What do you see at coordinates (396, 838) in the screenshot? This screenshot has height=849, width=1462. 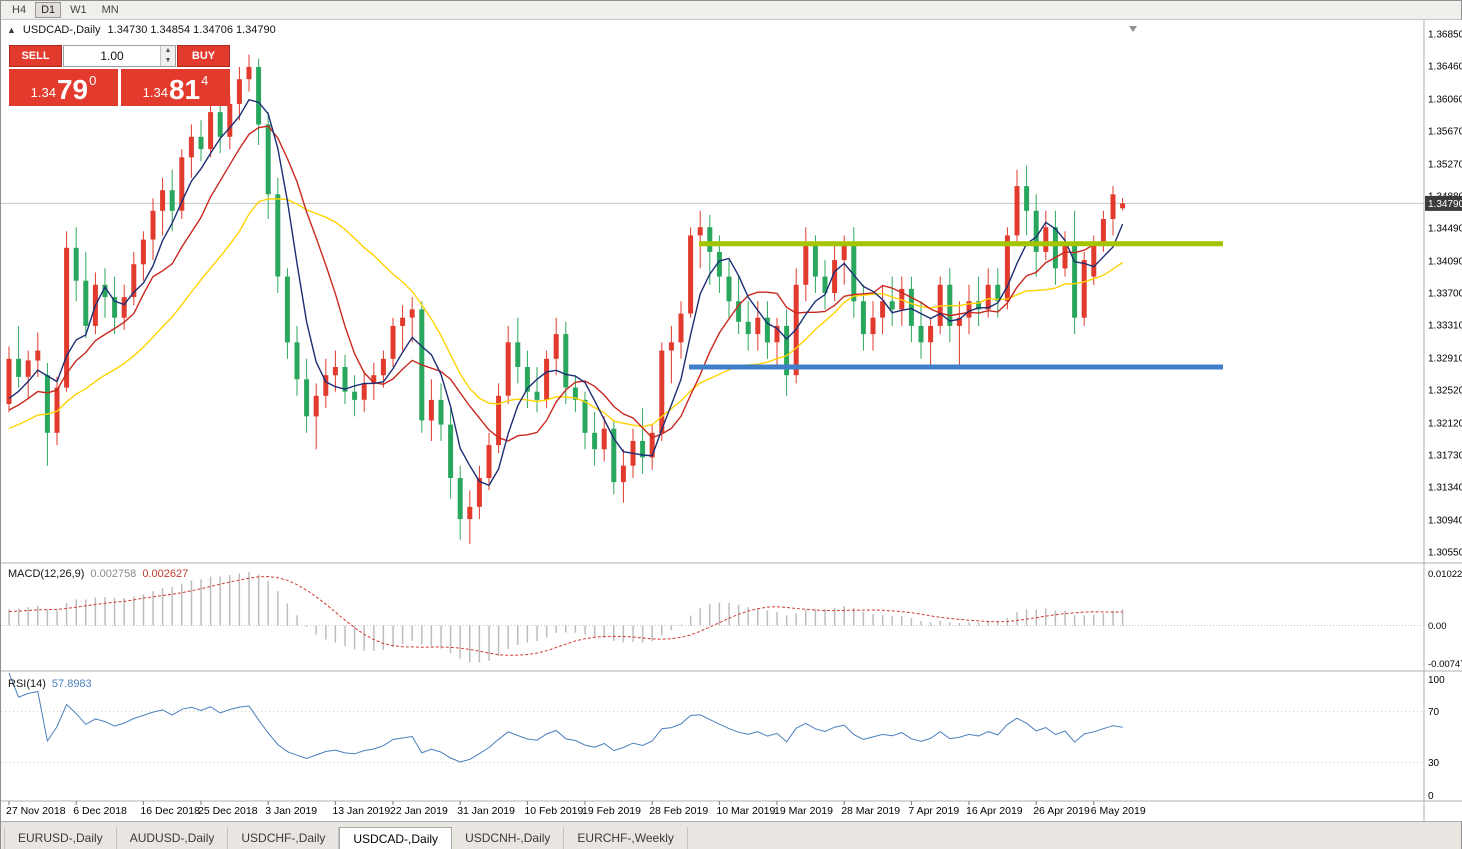 I see `tab-usdcad-daily: USDCAD-,Daily` at bounding box center [396, 838].